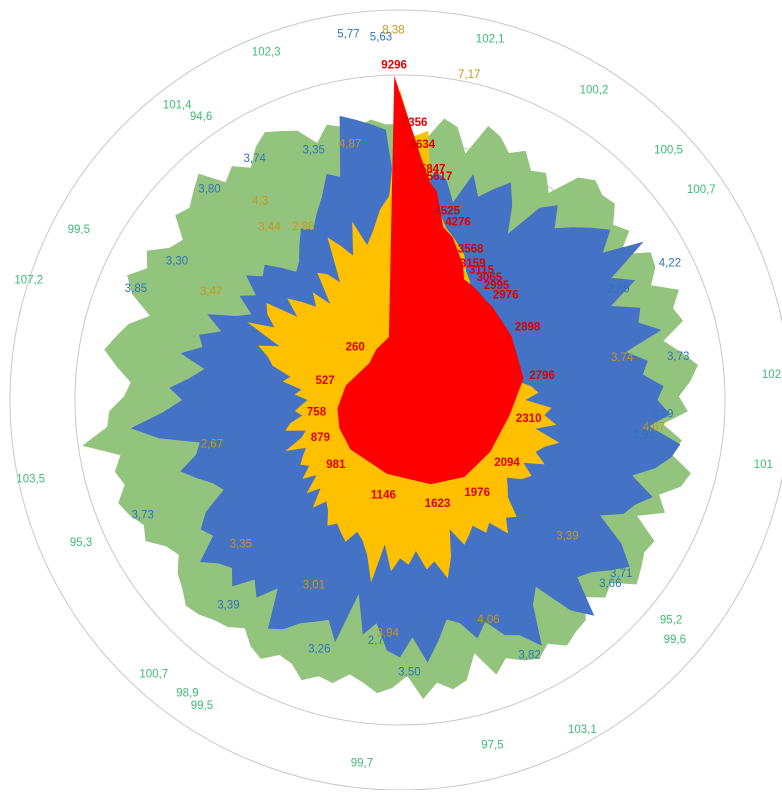  Describe the element at coordinates (497, 286) in the screenshot. I see `data-label-red: 2995` at that location.